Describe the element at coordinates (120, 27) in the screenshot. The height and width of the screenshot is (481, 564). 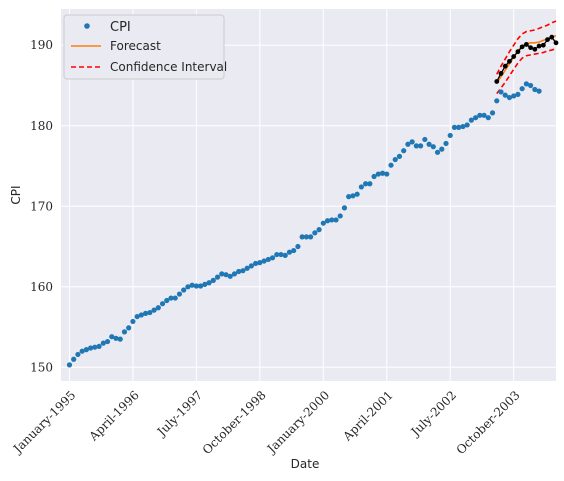
I see `legend-cpi-label: CPI` at that location.